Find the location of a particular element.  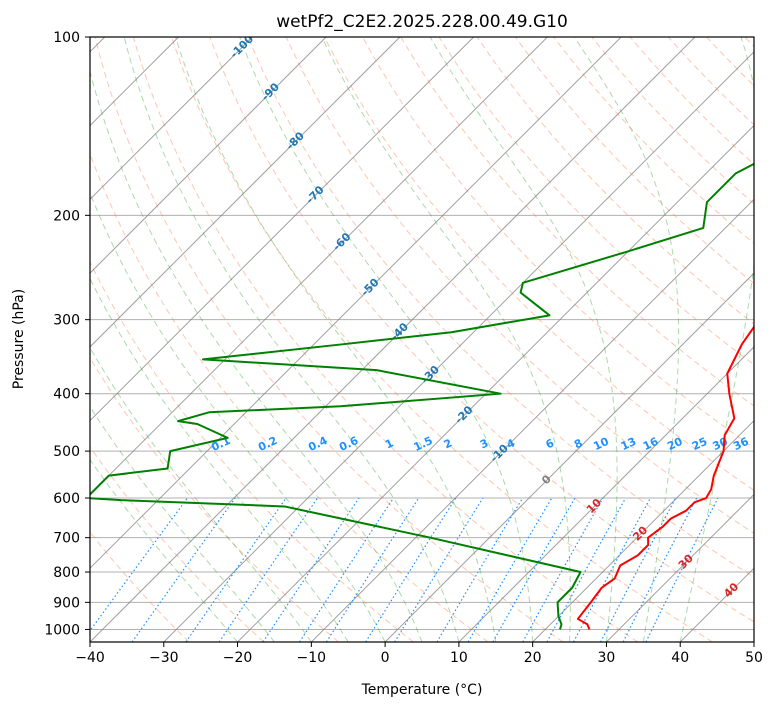

y-tick-label: 700 is located at coordinates (66, 539).